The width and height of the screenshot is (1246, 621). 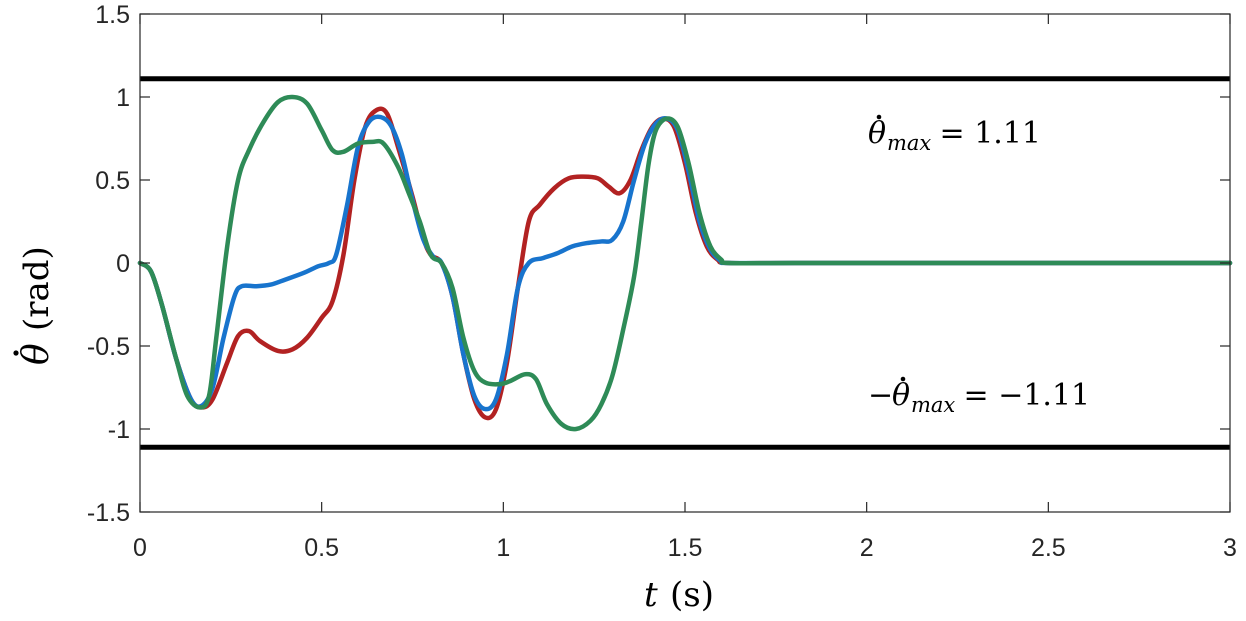 I want to click on x-axis-label-unit: (s), so click(x=692, y=595).